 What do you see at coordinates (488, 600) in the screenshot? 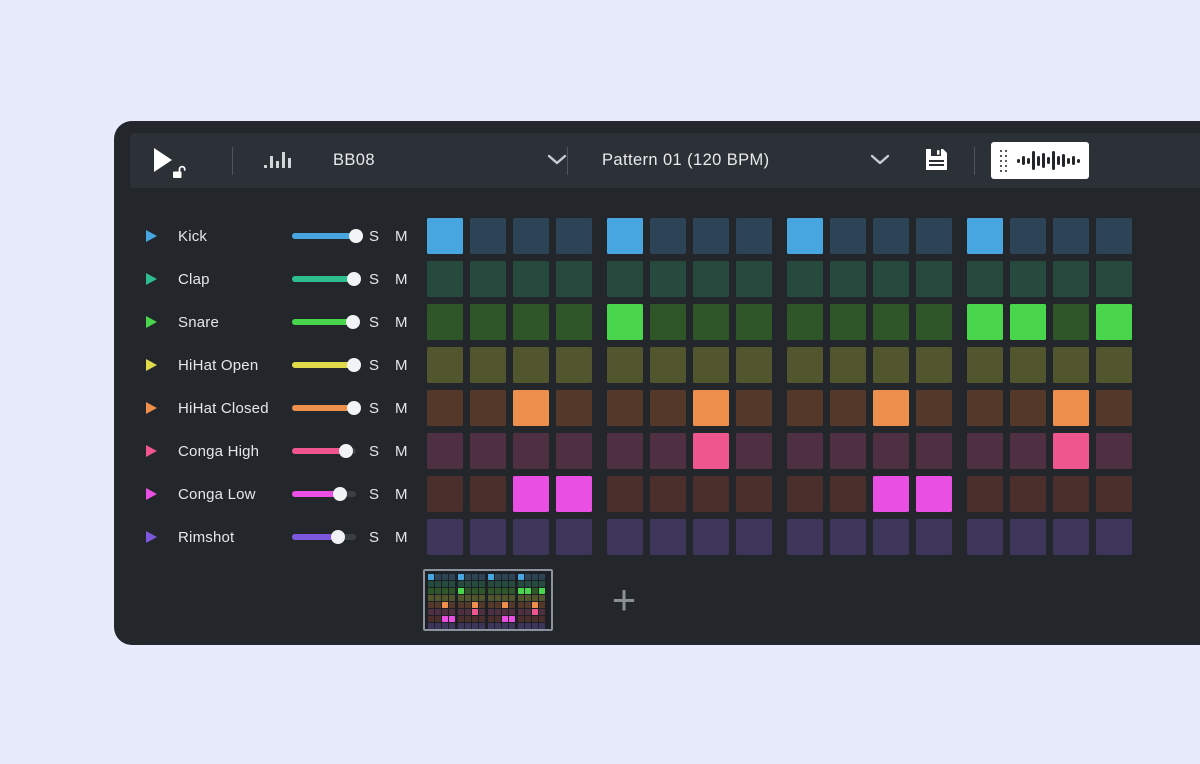
I see `pattern-thumbnail` at bounding box center [488, 600].